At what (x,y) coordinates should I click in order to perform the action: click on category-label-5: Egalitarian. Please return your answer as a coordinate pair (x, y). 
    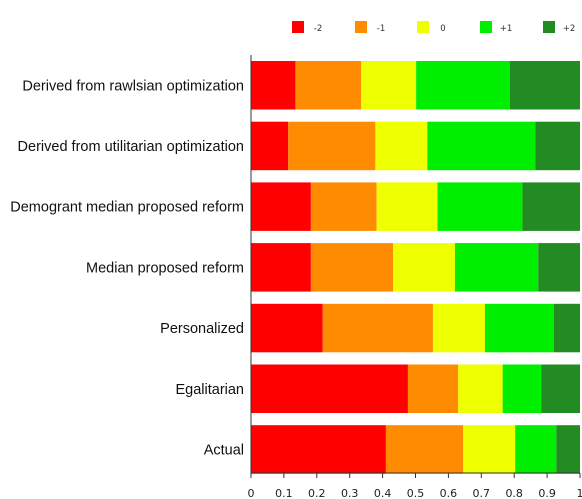
    Looking at the image, I should click on (209, 390).